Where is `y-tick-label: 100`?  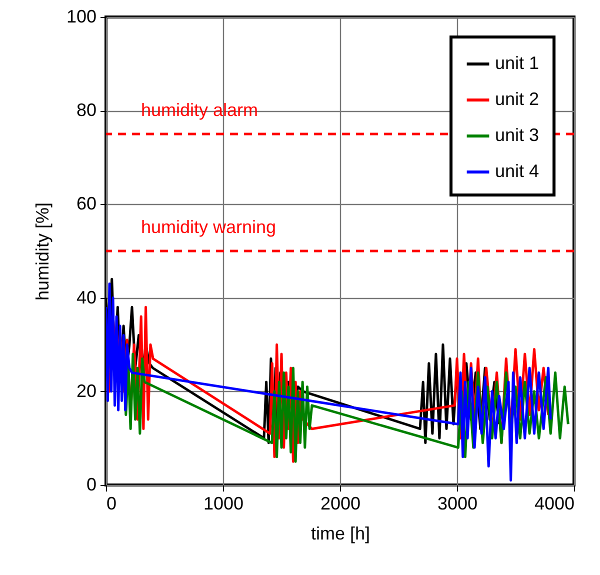
y-tick-label: 100 is located at coordinates (81, 16).